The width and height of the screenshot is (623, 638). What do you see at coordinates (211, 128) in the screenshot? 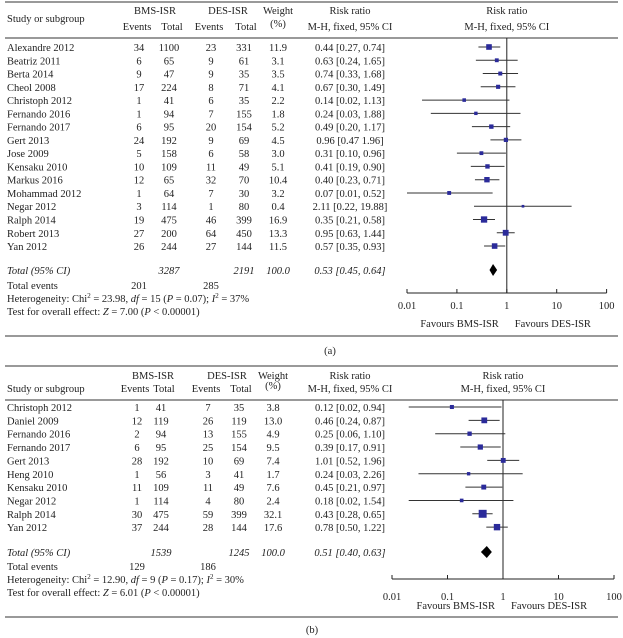
I see `des-events: 20` at bounding box center [211, 128].